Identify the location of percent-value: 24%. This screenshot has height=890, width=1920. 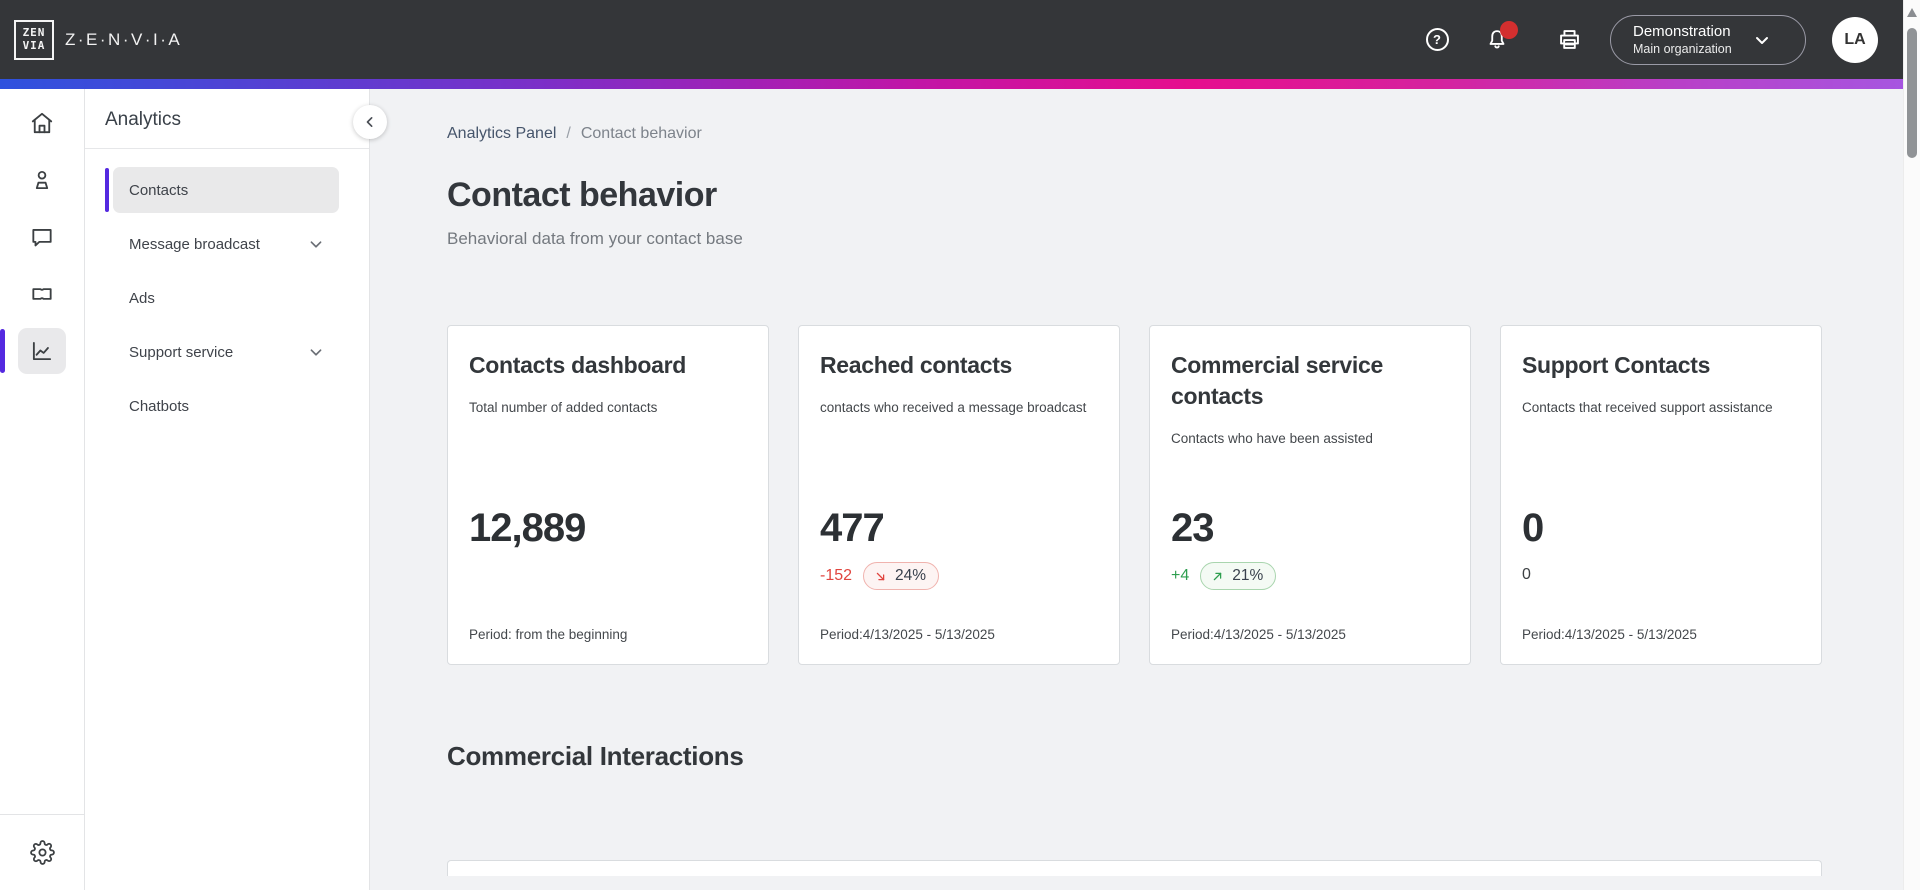
(911, 575).